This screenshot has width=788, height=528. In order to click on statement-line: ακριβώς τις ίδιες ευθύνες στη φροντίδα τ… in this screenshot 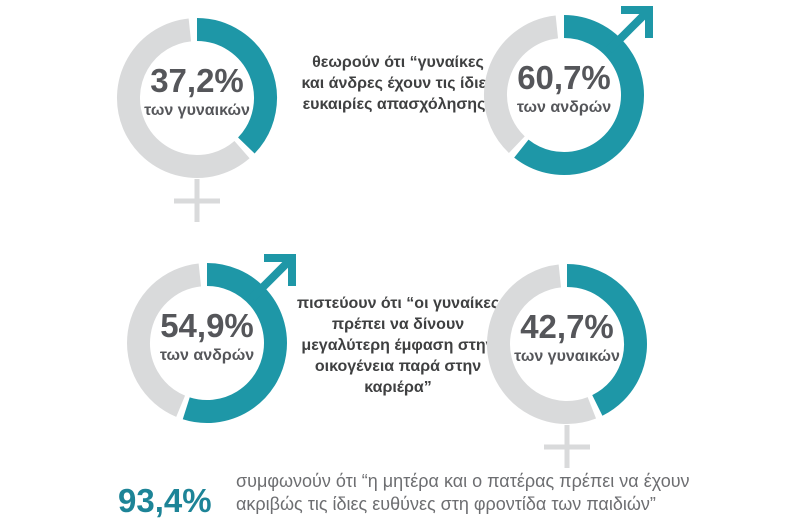, I will do `click(446, 504)`.